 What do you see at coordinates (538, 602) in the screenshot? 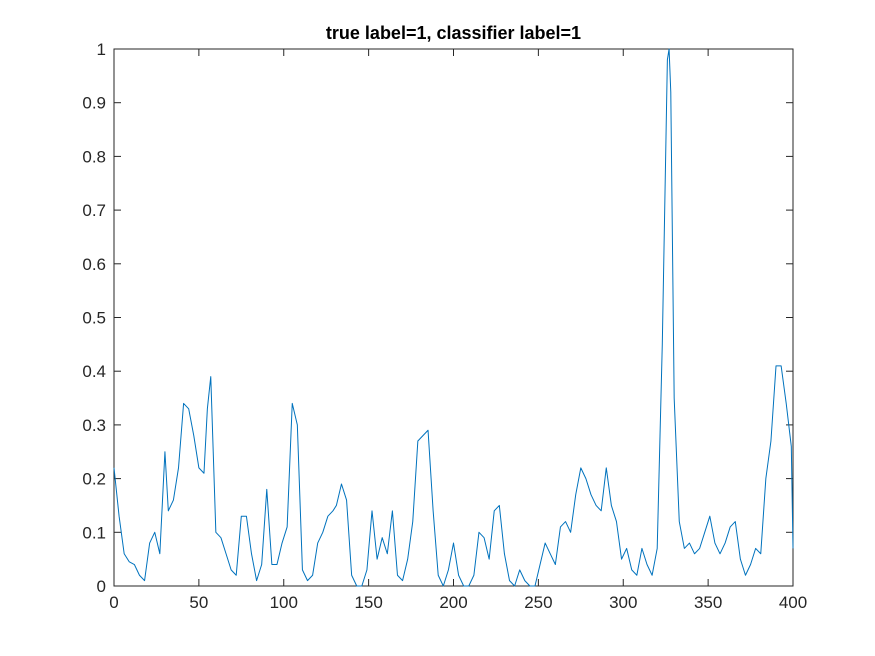
I see `x-tick-label: 250` at bounding box center [538, 602].